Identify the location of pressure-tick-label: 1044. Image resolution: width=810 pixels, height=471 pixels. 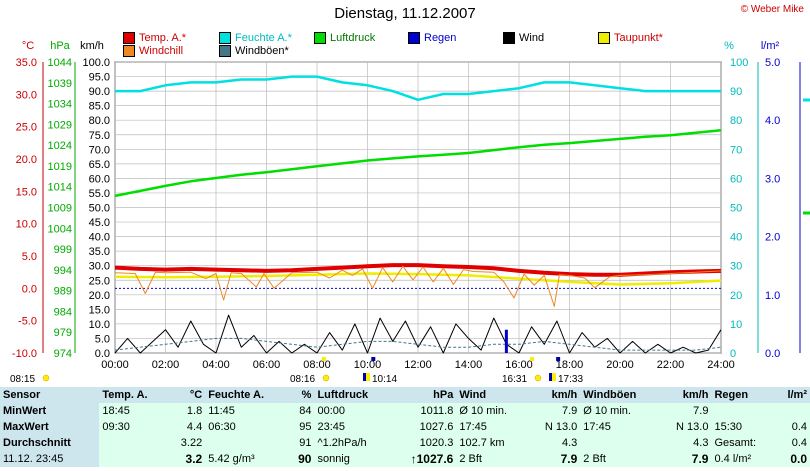
(60, 63).